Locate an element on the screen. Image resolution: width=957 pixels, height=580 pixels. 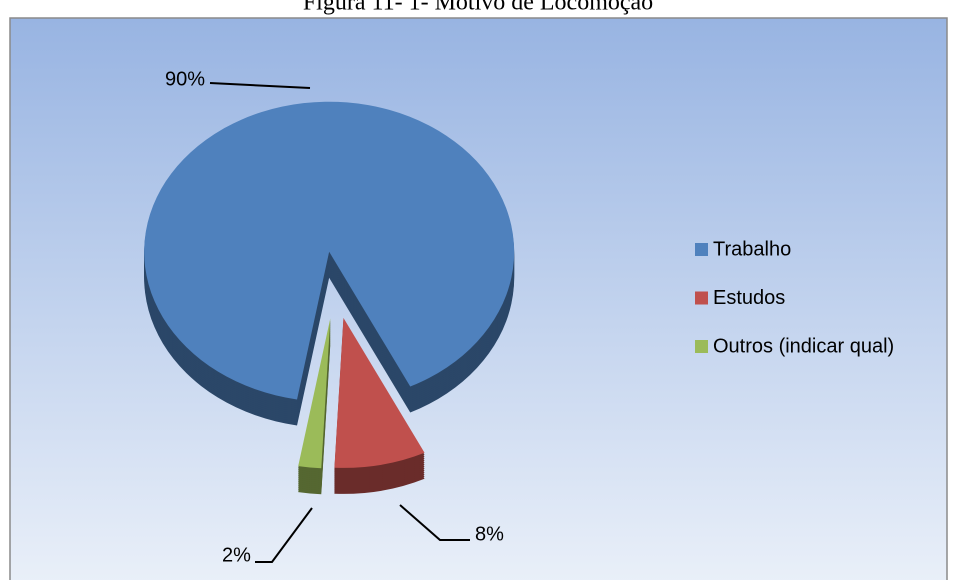
legend-label: Trabalho is located at coordinates (752, 249).